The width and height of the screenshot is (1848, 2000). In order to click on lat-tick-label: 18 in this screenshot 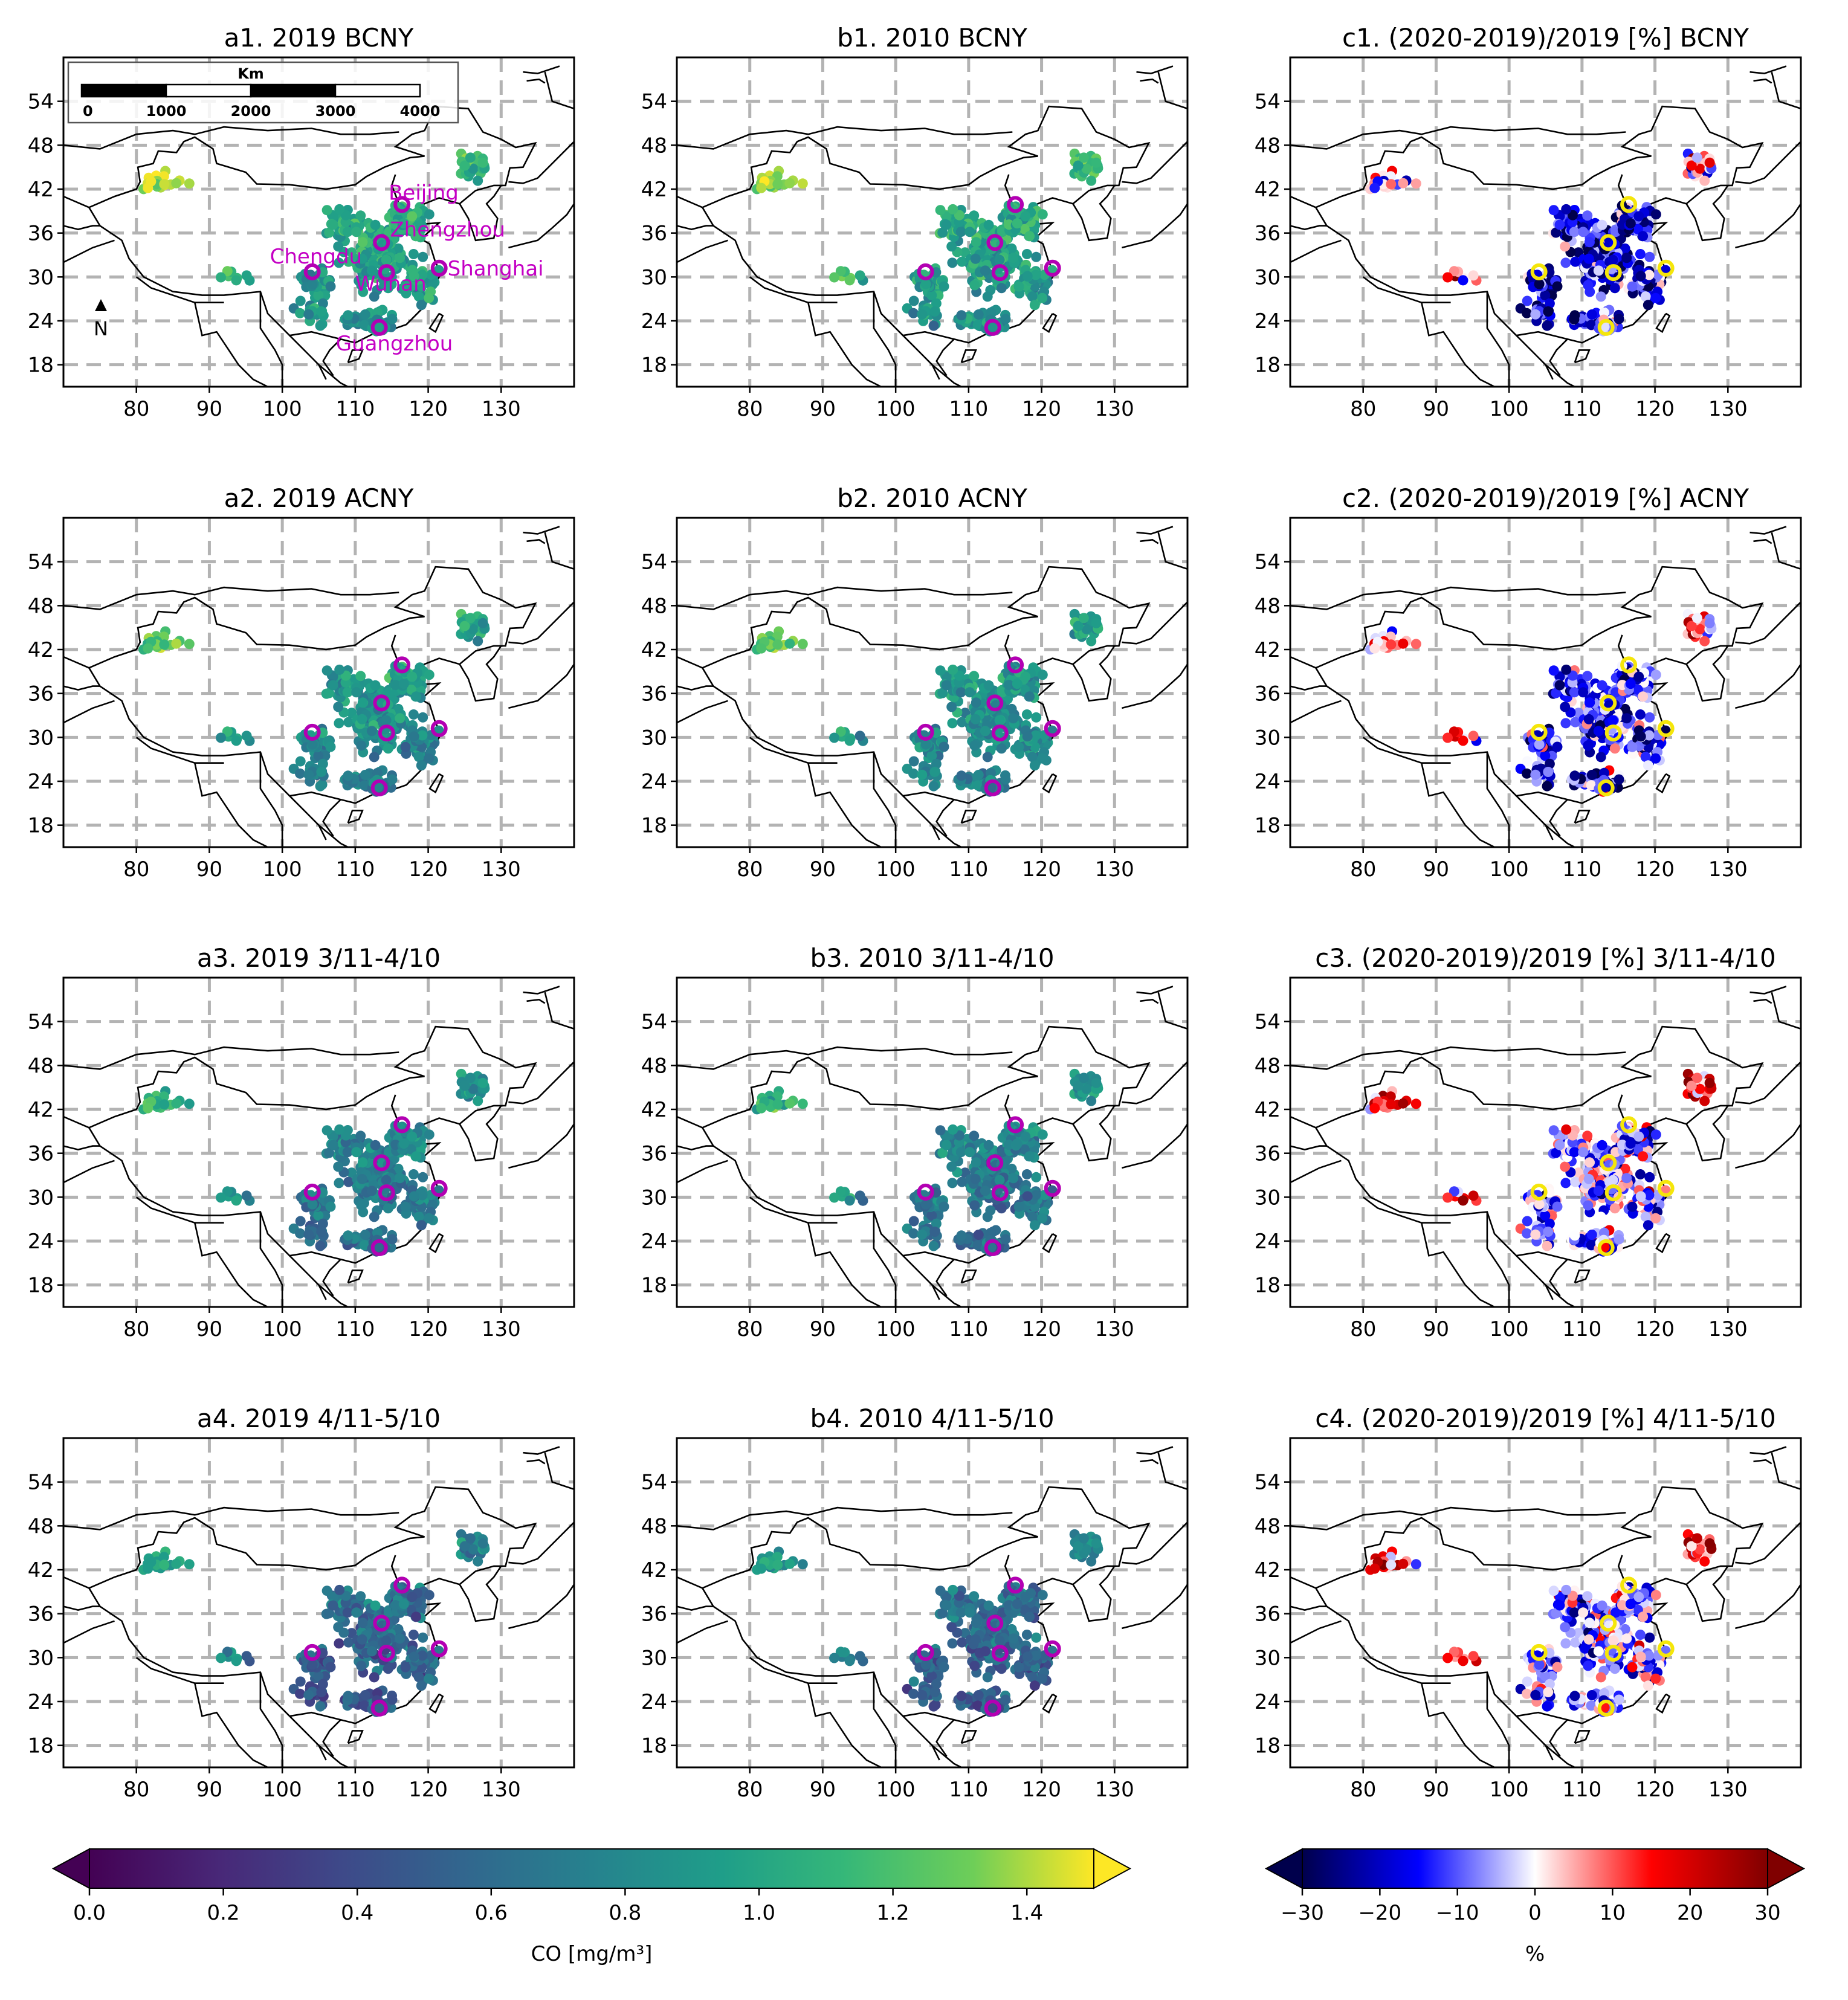, I will do `click(41, 365)`.